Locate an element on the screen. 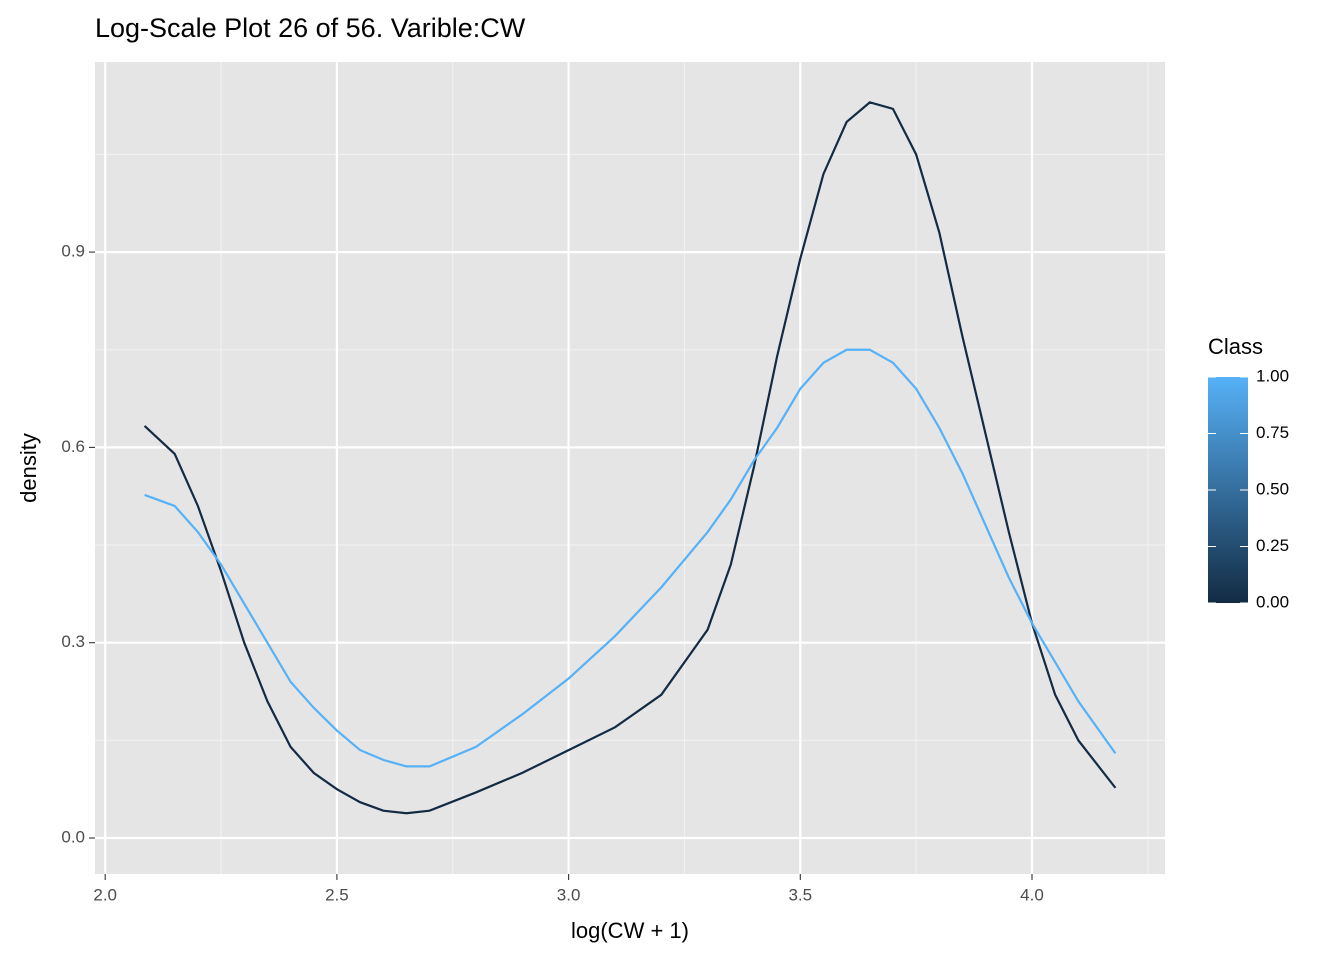  y-axis-label: density is located at coordinates (28, 468).